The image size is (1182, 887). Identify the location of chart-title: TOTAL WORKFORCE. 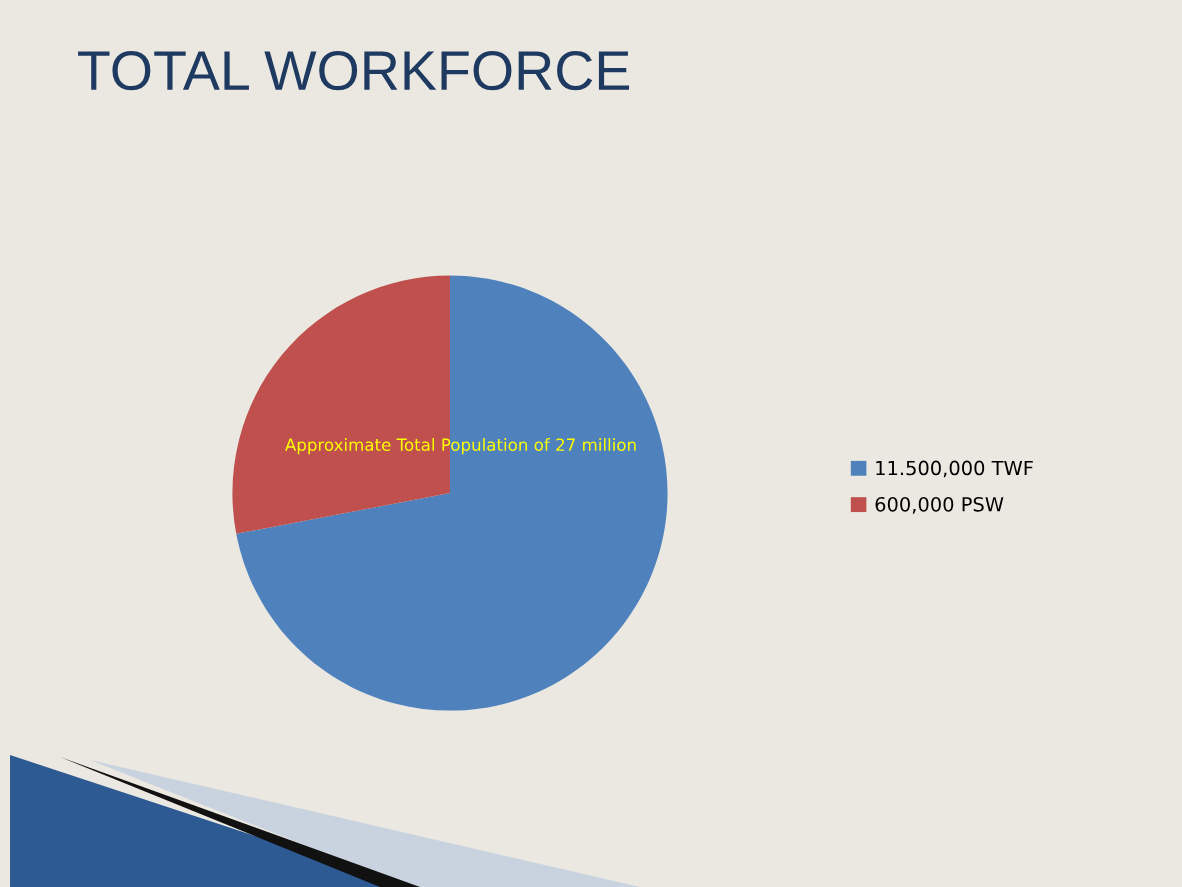
(354, 70).